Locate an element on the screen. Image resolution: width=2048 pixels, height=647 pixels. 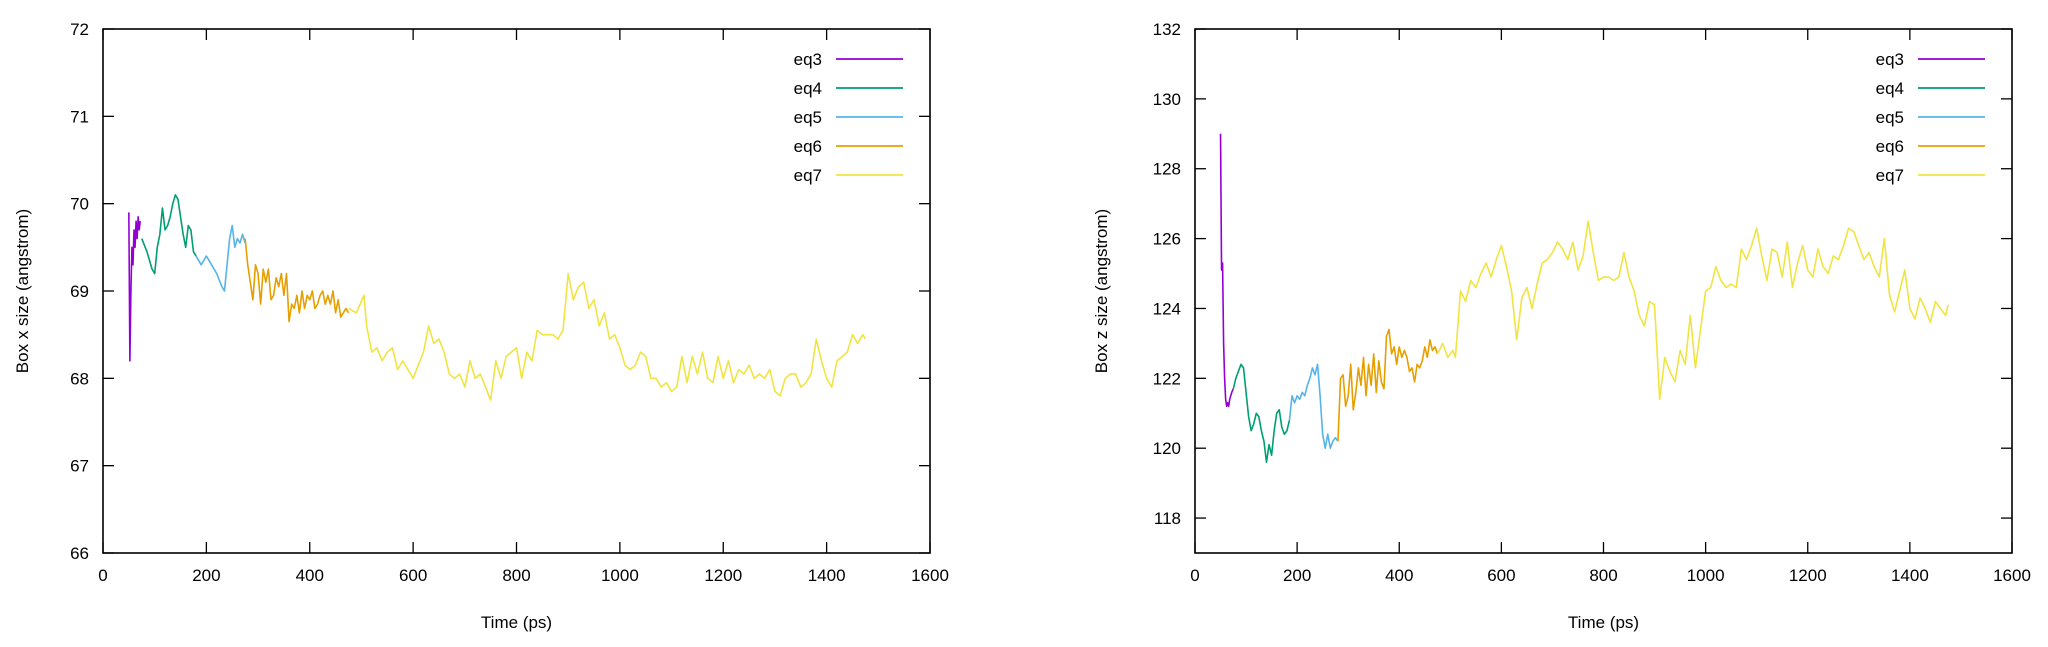
y-tick-label: 124 is located at coordinates (1167, 308).